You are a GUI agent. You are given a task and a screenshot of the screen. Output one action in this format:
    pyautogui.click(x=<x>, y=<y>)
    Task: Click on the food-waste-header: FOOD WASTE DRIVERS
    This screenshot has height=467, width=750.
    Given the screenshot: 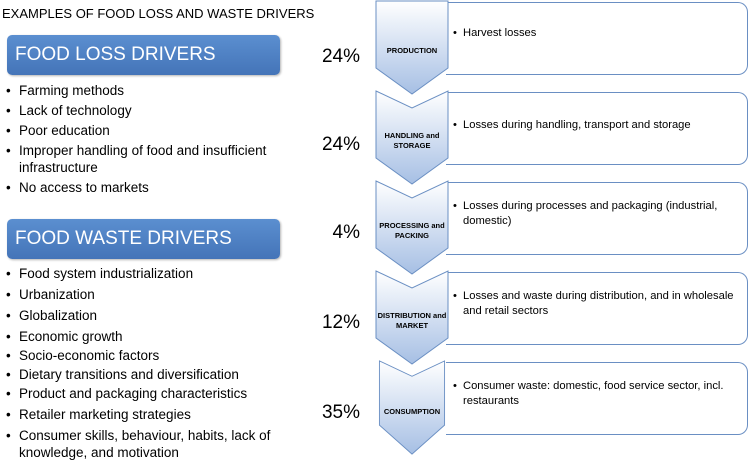 What is the action you would take?
    pyautogui.click(x=143, y=239)
    